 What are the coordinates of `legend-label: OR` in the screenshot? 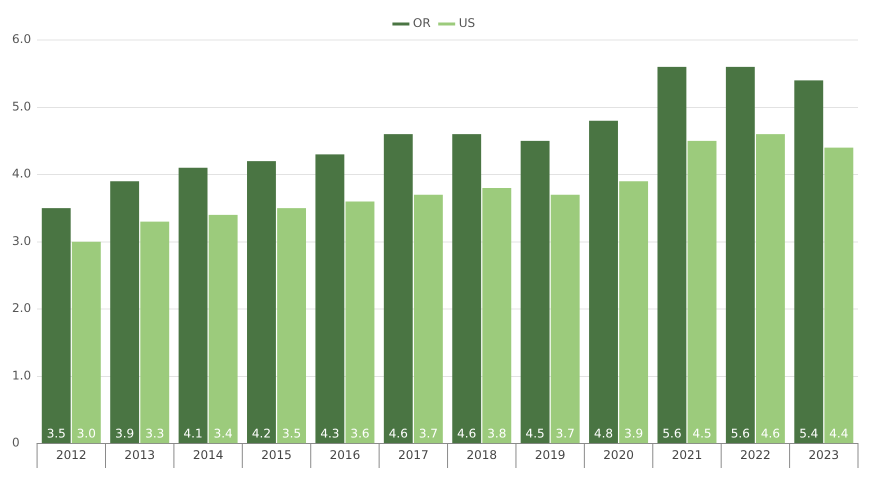 It's located at (421, 23).